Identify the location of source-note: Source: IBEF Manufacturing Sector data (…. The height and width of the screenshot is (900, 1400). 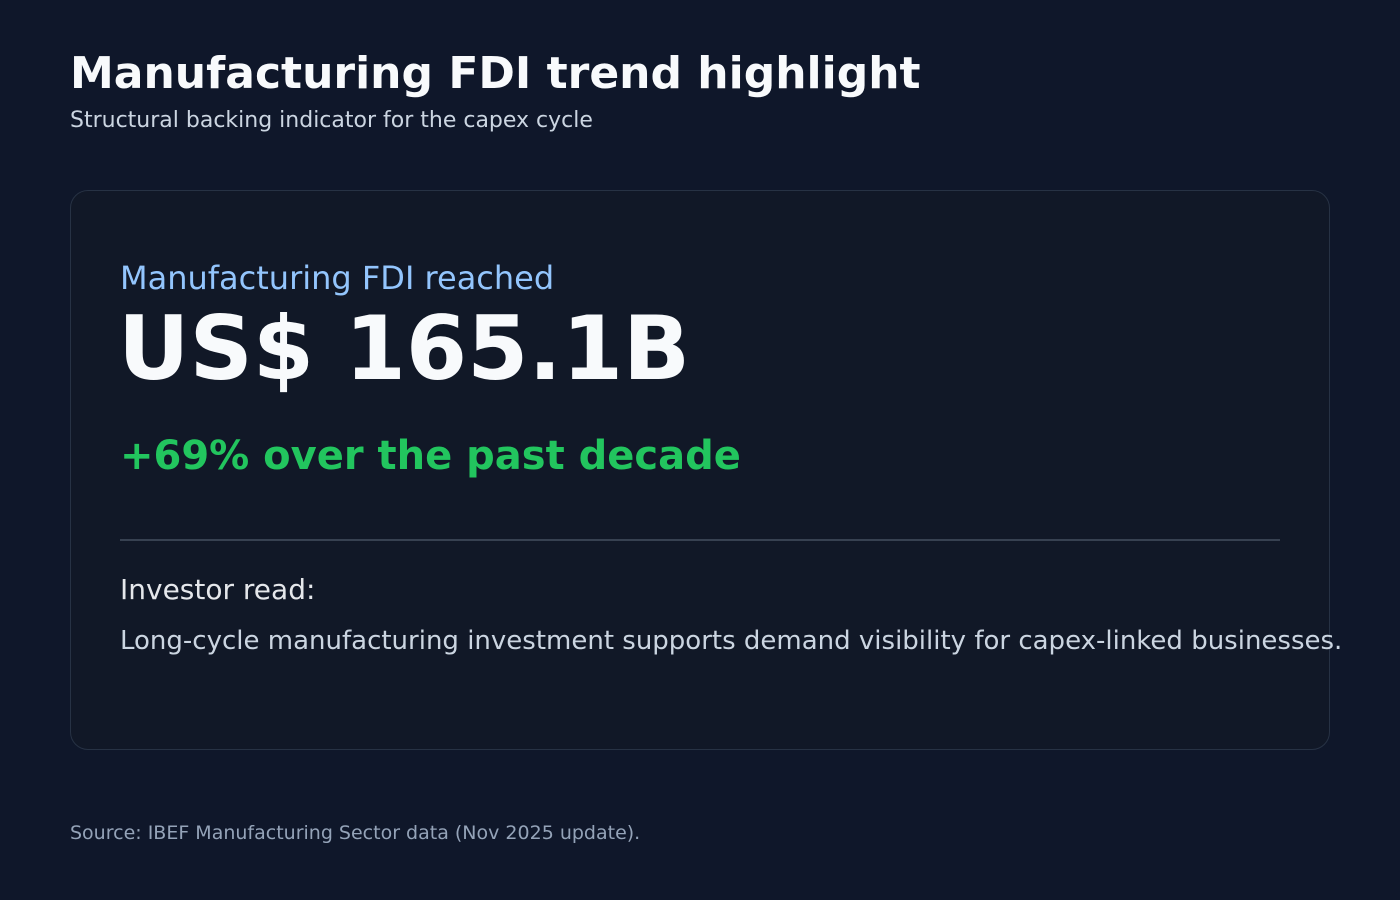
(355, 833).